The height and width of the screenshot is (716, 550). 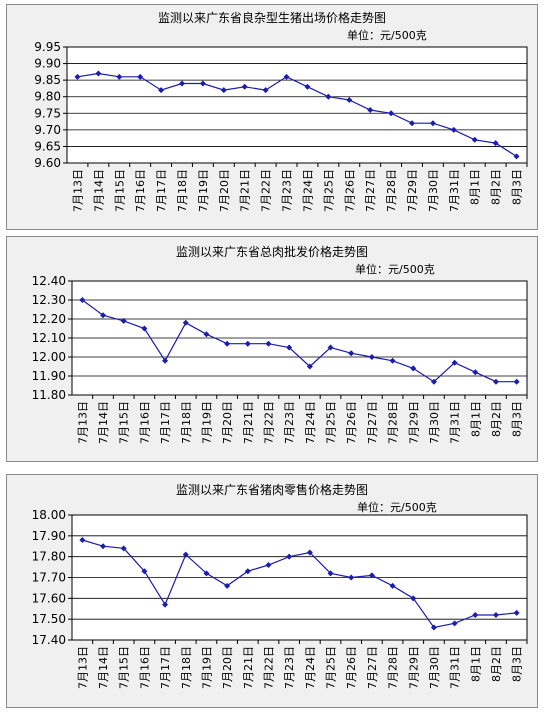 What do you see at coordinates (397, 507) in the screenshot?
I see `unit-label: 单位：元/500克` at bounding box center [397, 507].